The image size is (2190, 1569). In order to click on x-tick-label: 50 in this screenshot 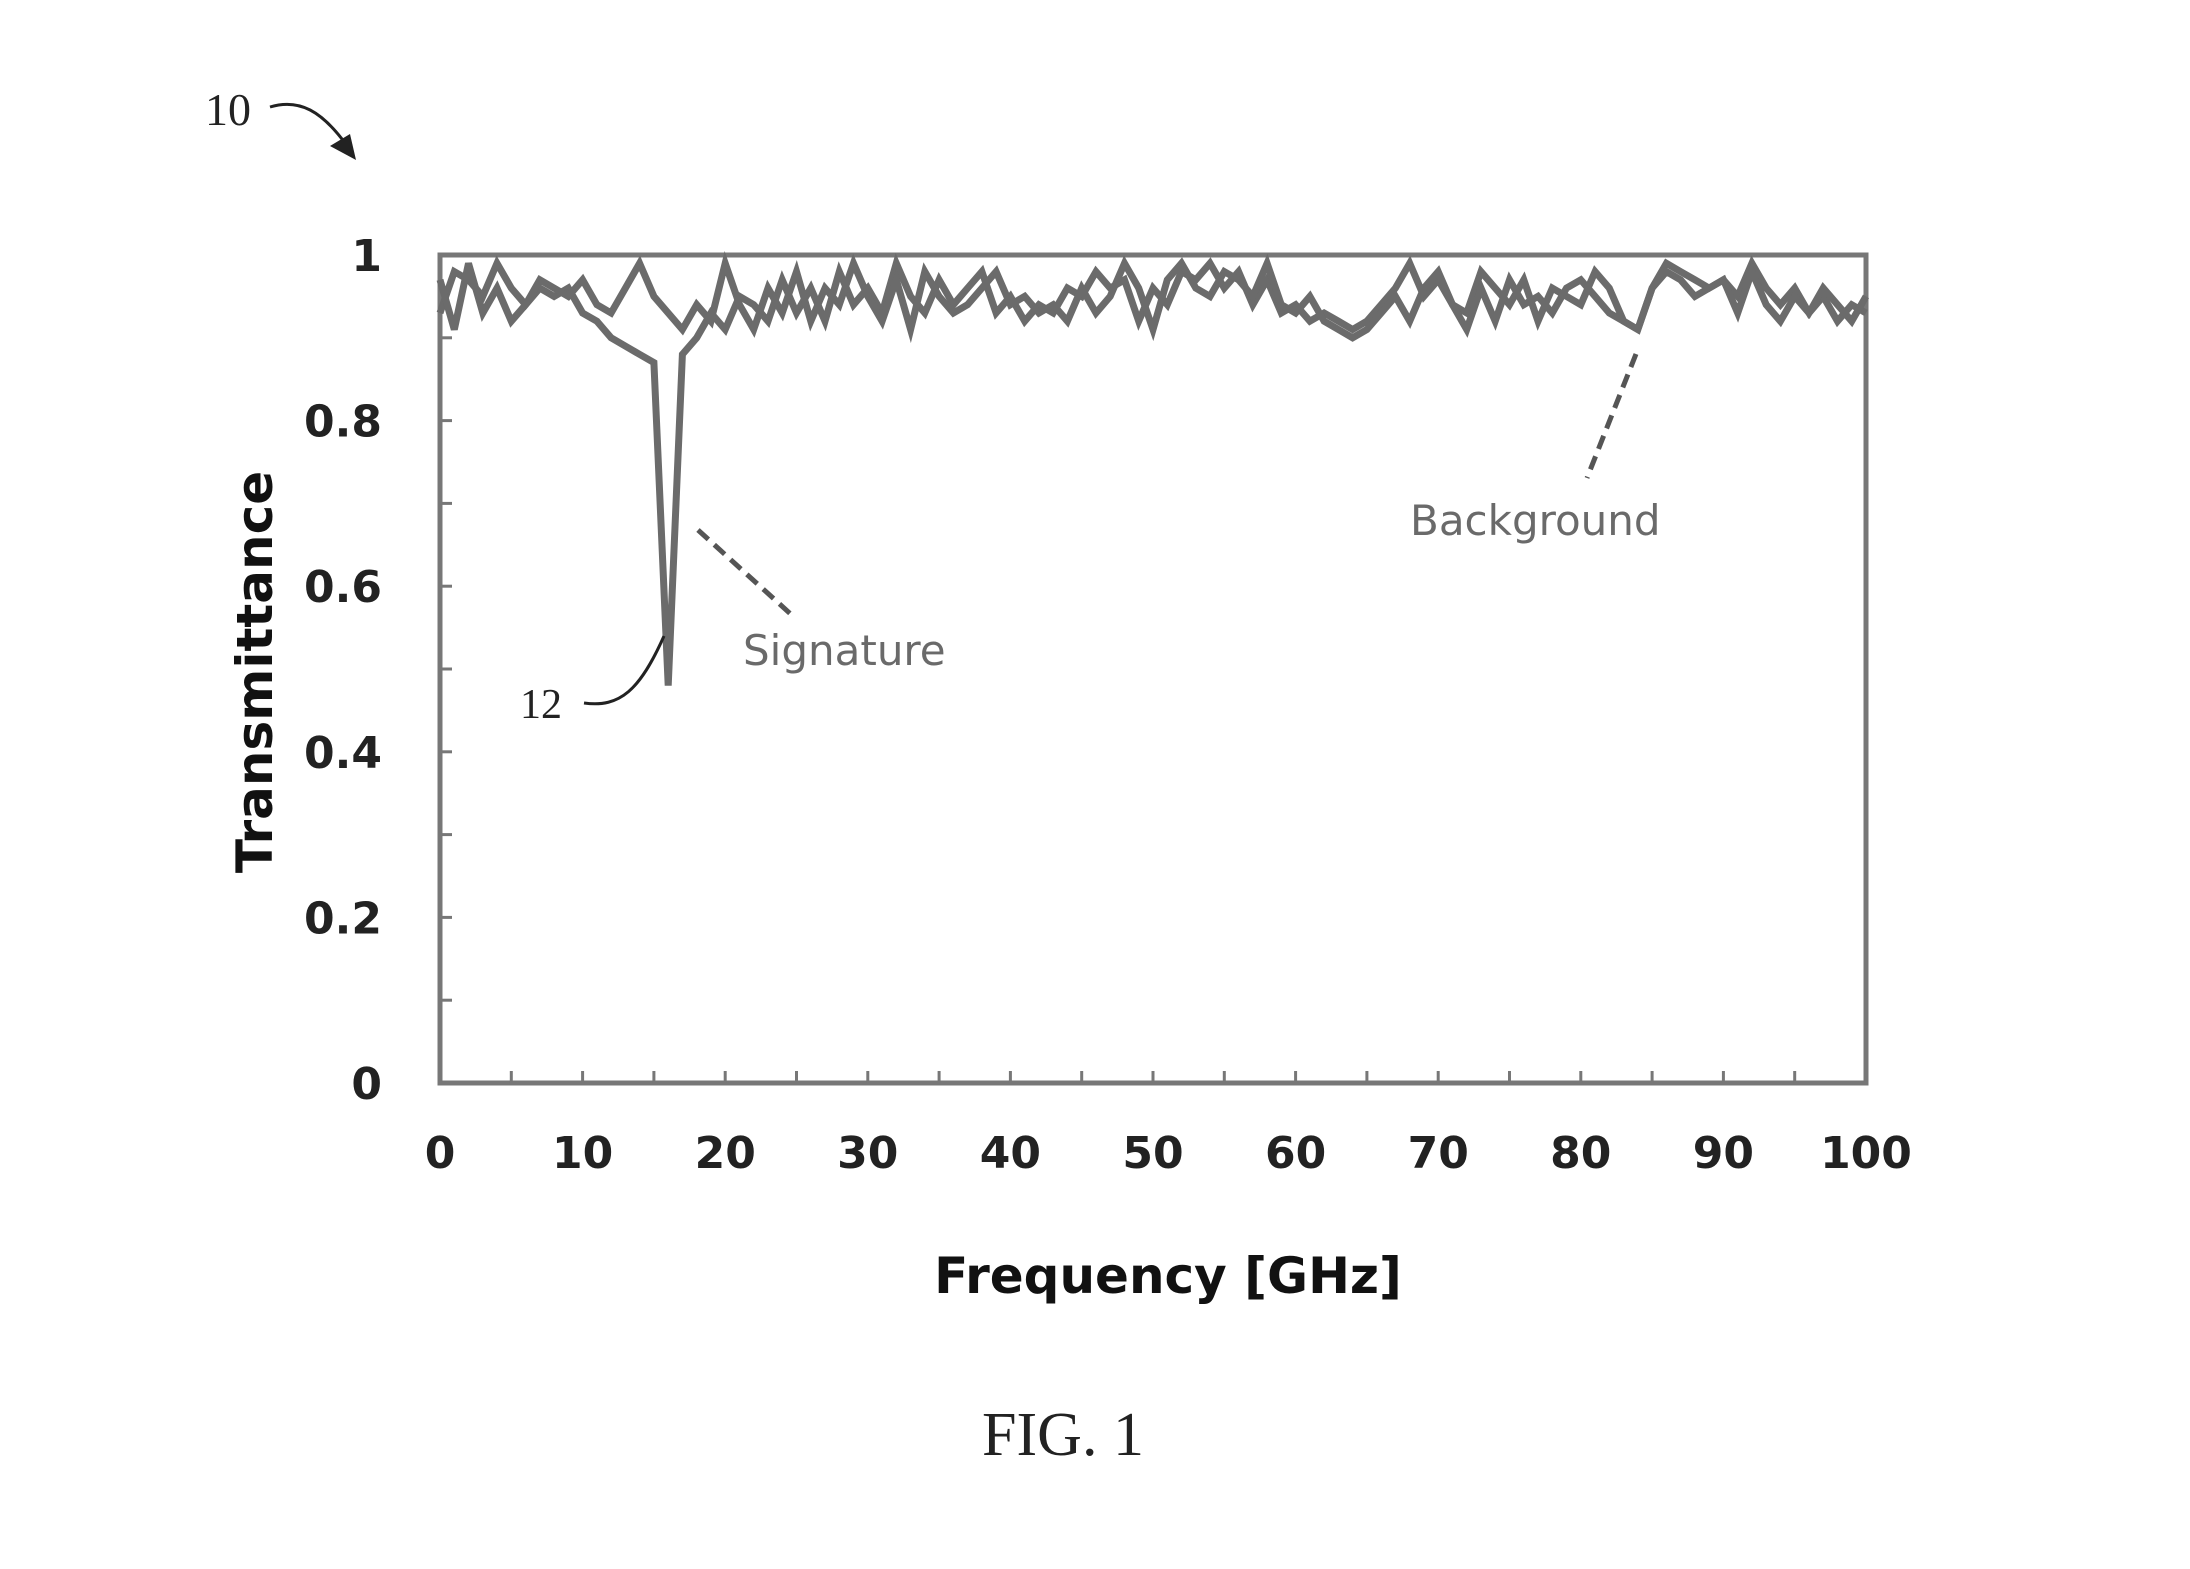, I will do `click(1152, 1153)`.